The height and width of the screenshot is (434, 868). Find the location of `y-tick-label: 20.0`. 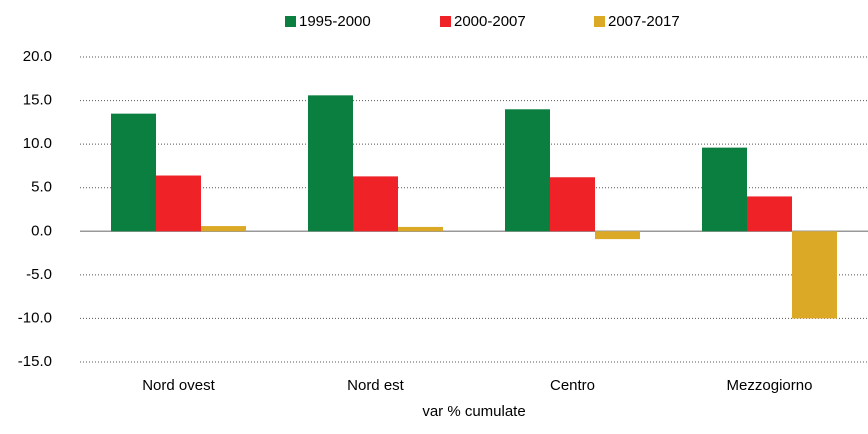

y-tick-label: 20.0 is located at coordinates (37, 56).